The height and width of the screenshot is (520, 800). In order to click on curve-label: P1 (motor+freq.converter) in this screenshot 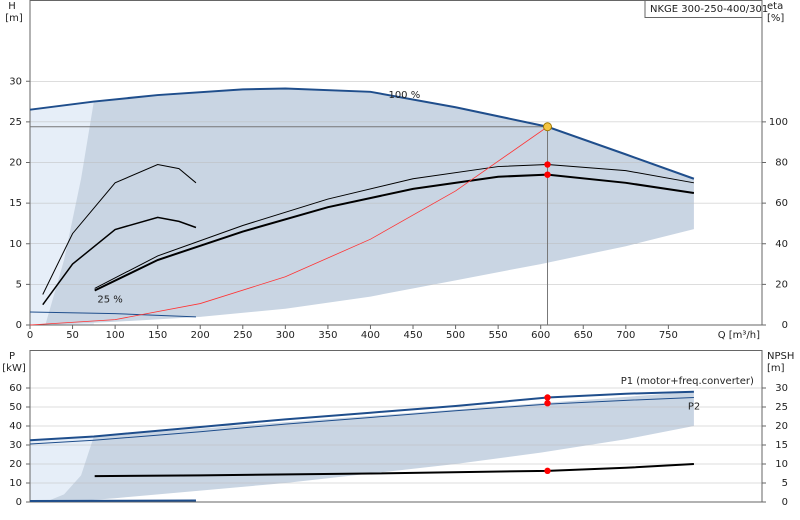, I will do `click(687, 381)`.